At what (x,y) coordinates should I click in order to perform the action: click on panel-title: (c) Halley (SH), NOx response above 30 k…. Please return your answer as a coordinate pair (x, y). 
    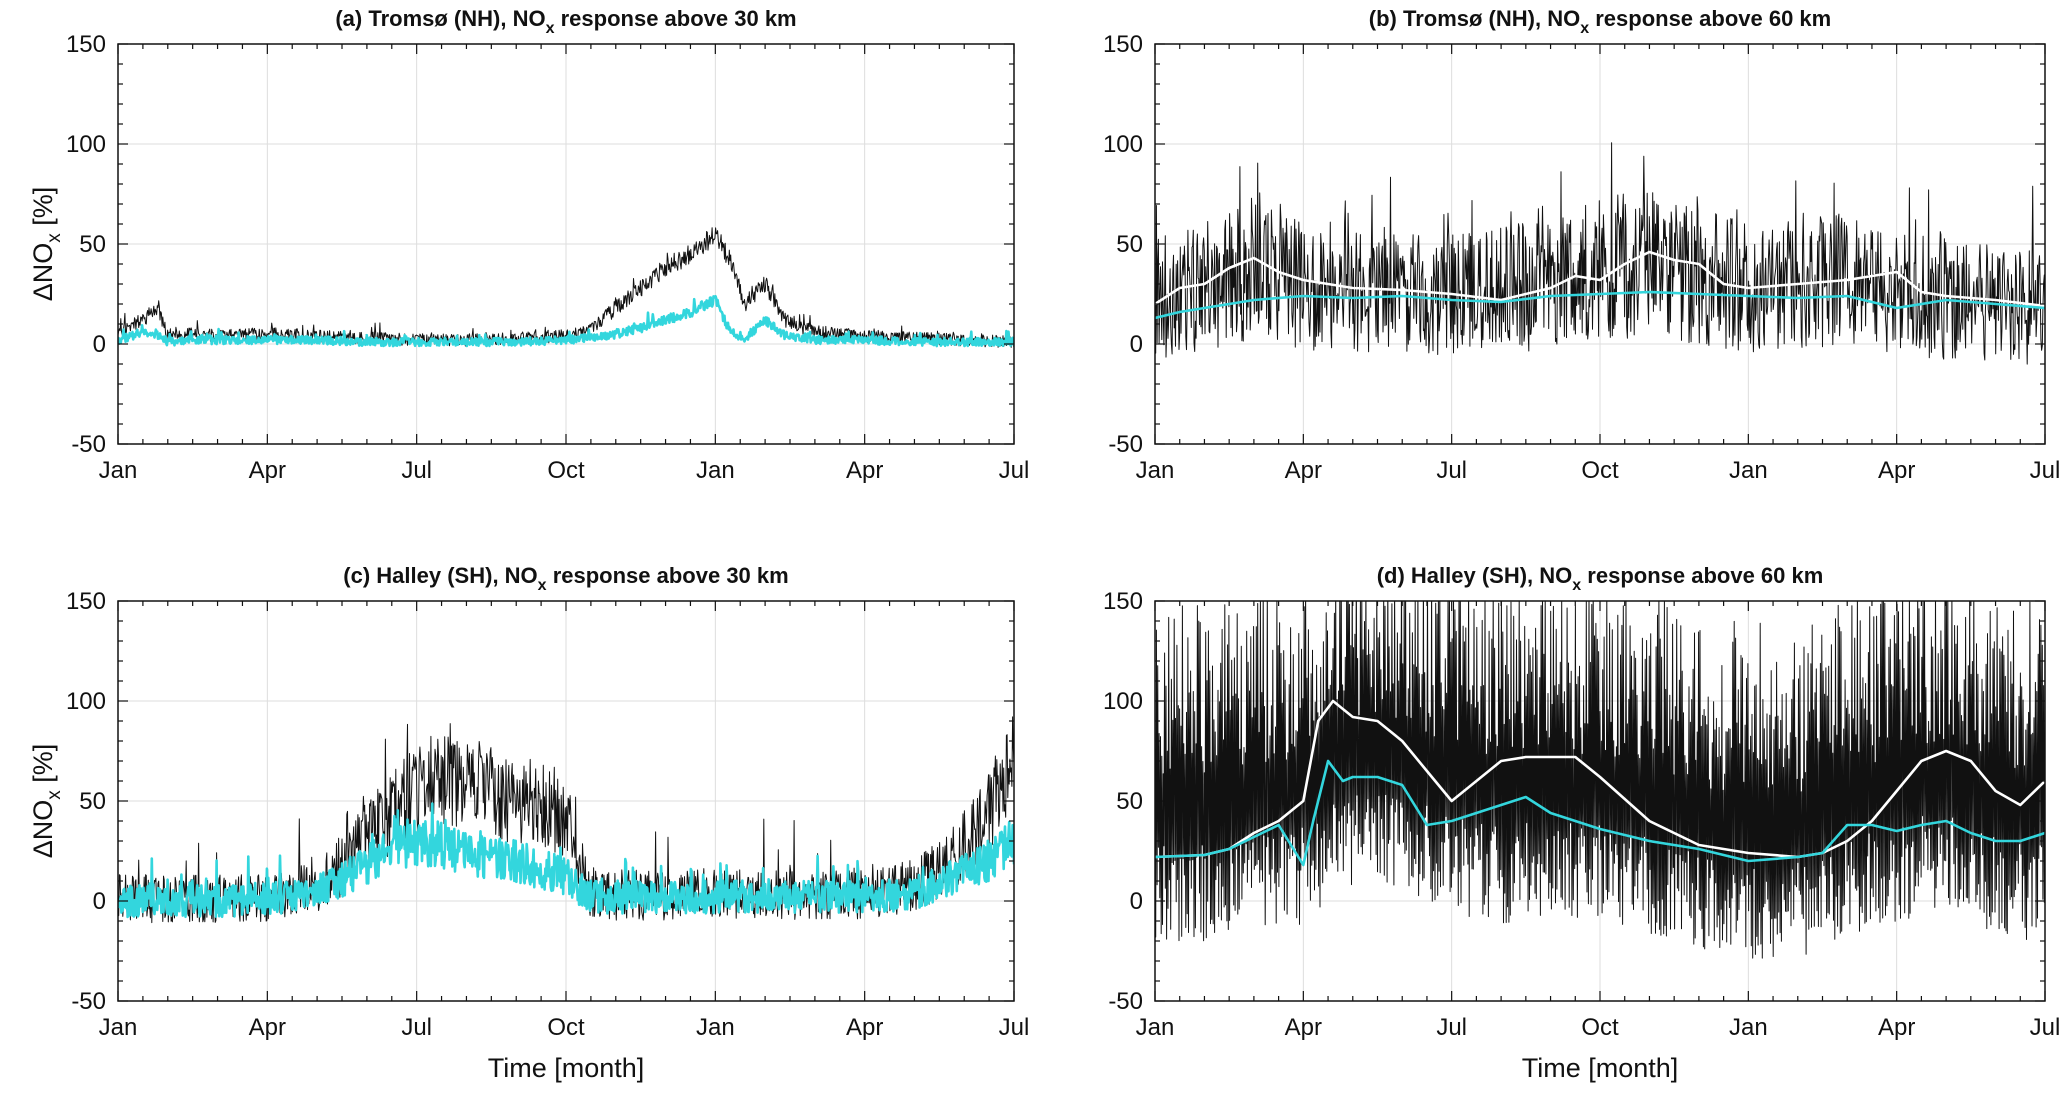
    Looking at the image, I should click on (565, 578).